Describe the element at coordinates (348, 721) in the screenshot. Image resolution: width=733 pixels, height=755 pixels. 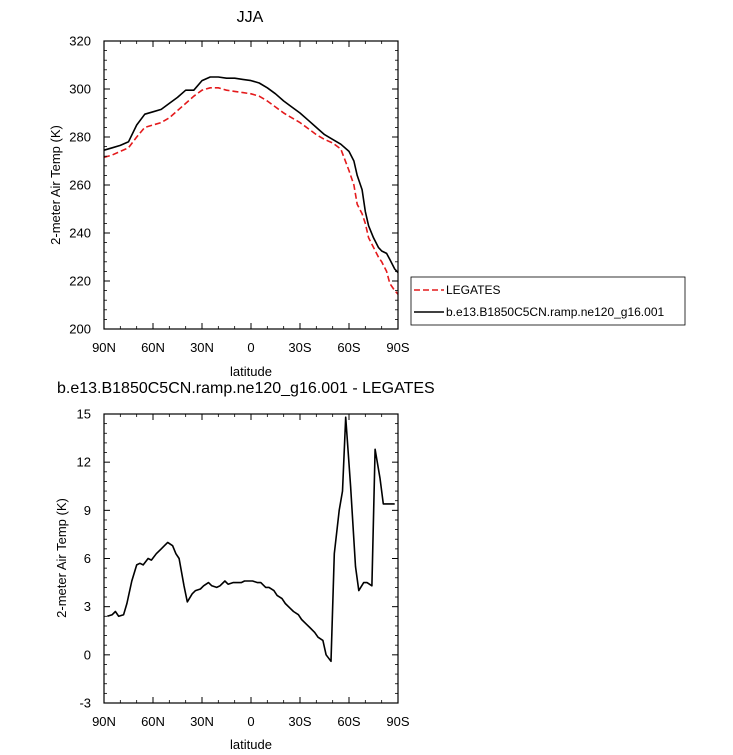
I see `bottom-chart-xtick-label: 60S` at that location.